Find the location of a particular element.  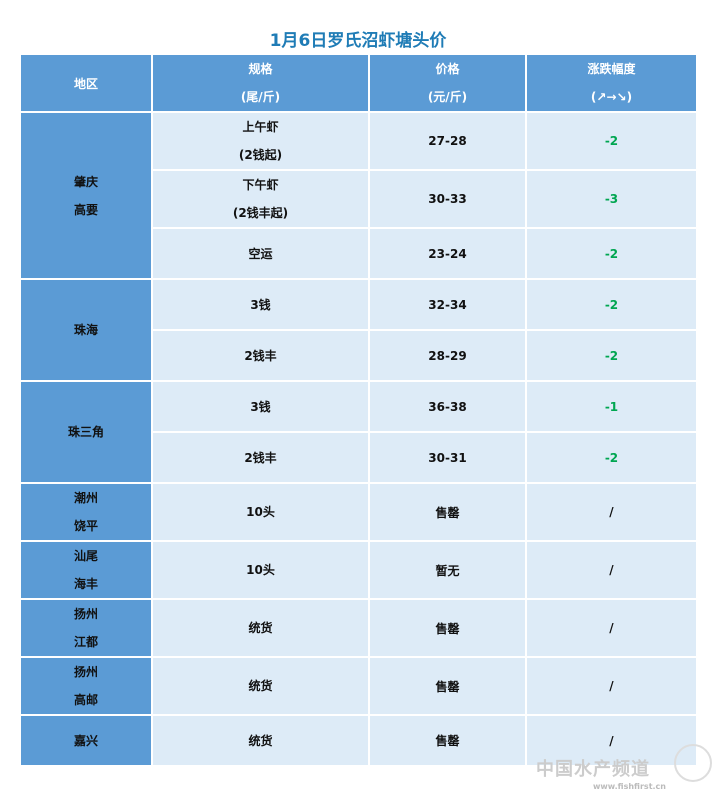

watermark-name: 中国水产频道 is located at coordinates (593, 769).